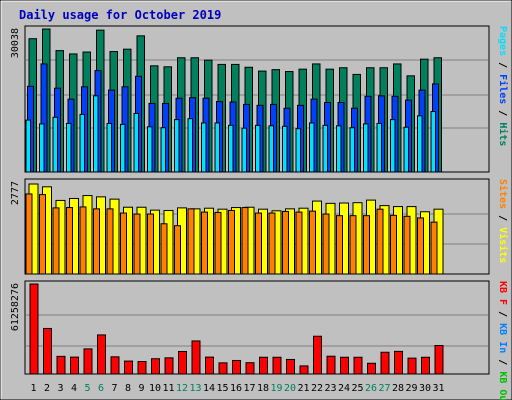  What do you see at coordinates (344, 388) in the screenshot?
I see `day-label-24: 24` at bounding box center [344, 388].